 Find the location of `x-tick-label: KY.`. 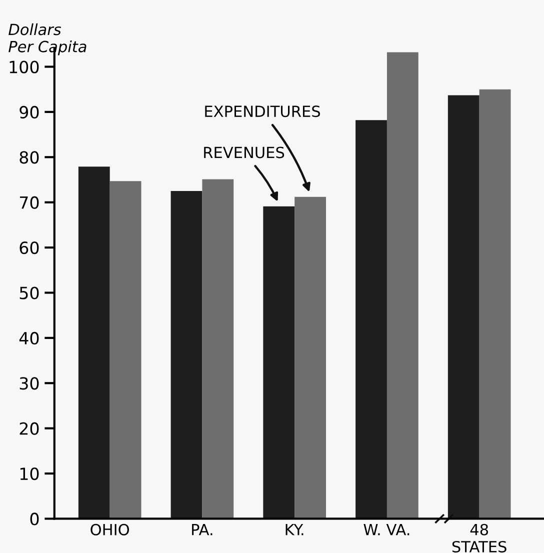

x-tick-label: KY. is located at coordinates (295, 530).